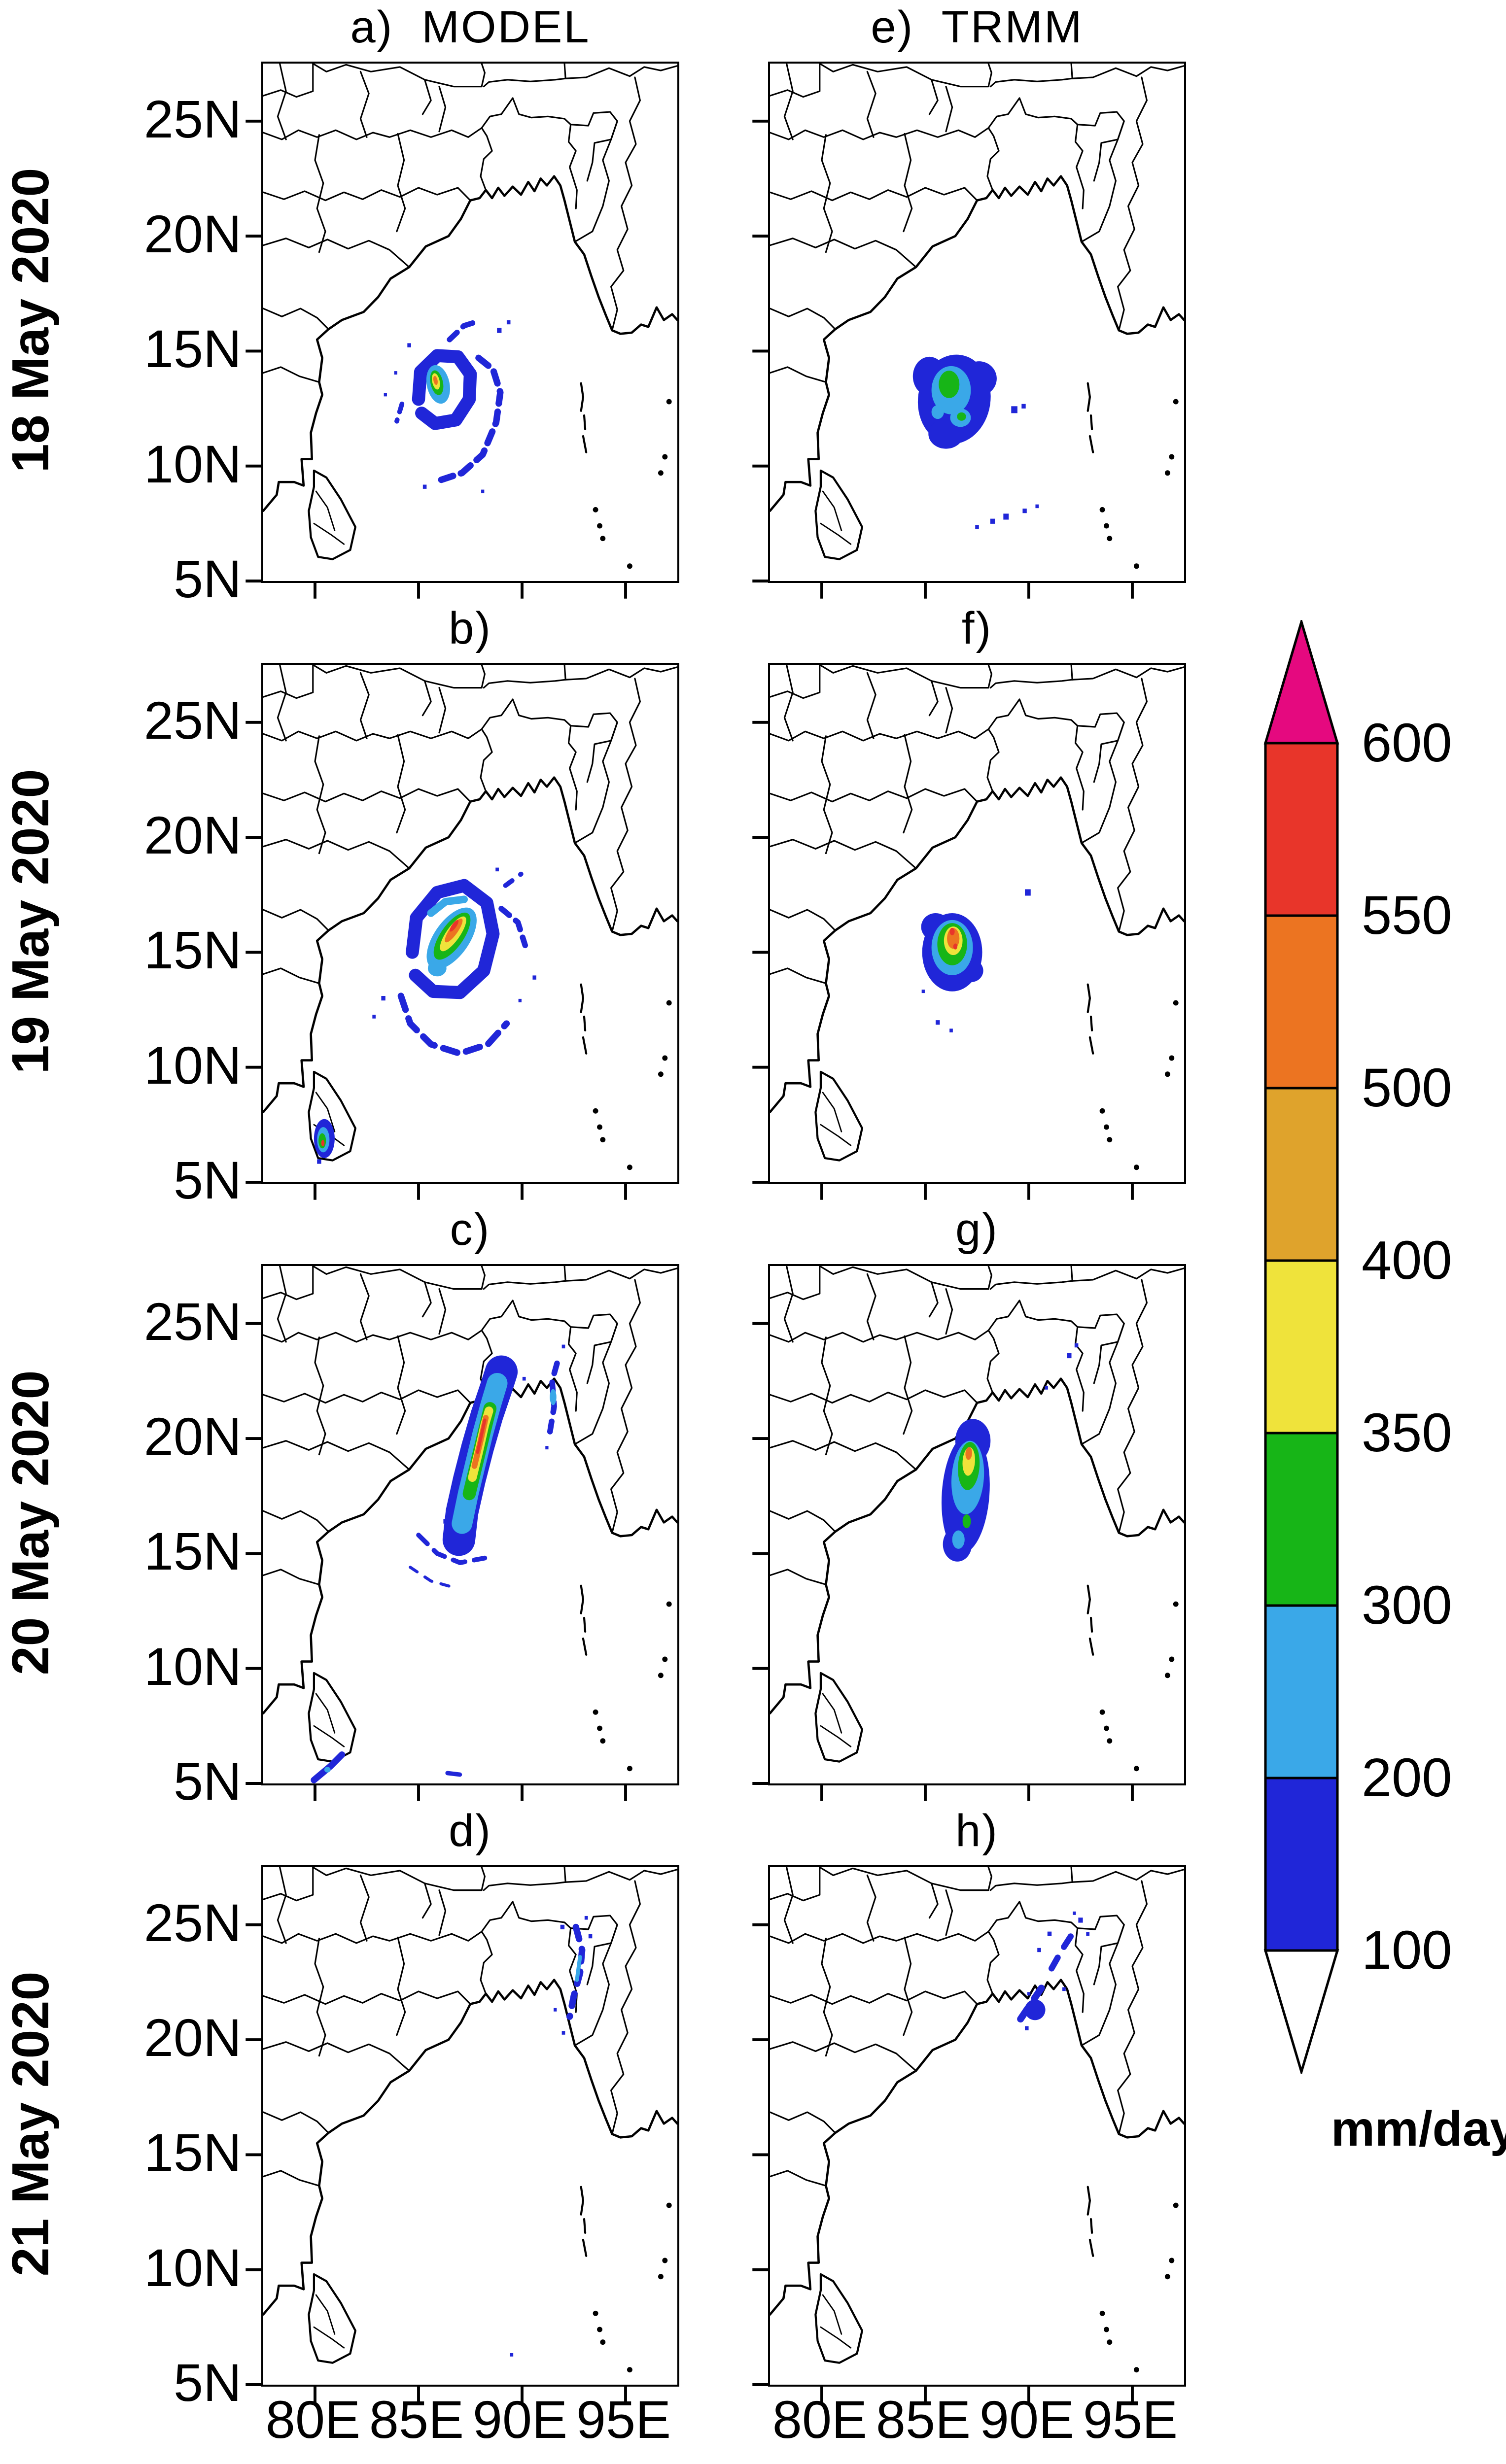 This screenshot has width=1506, height=2464. I want to click on map-g-trmm-20may, so click(969, 1532).